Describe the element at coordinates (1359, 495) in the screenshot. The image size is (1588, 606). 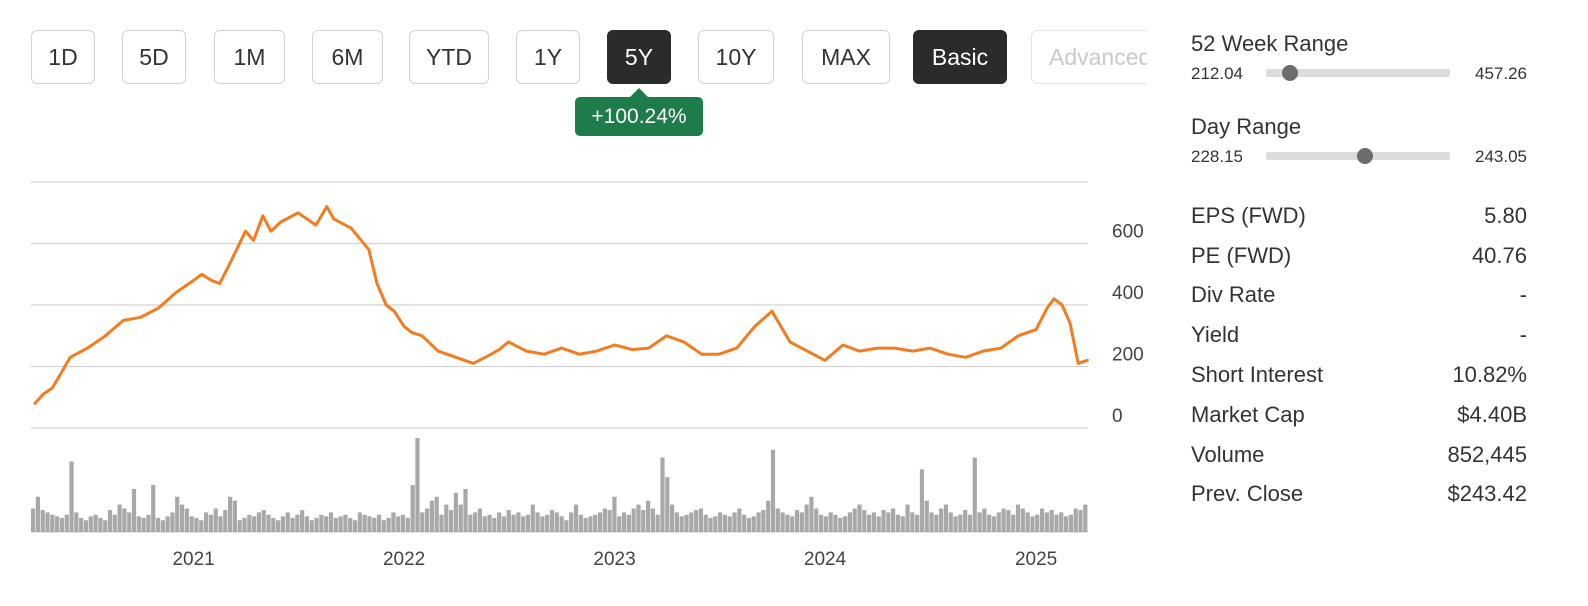
I see `stat-prev-close: Prev. Close $243.42` at that location.